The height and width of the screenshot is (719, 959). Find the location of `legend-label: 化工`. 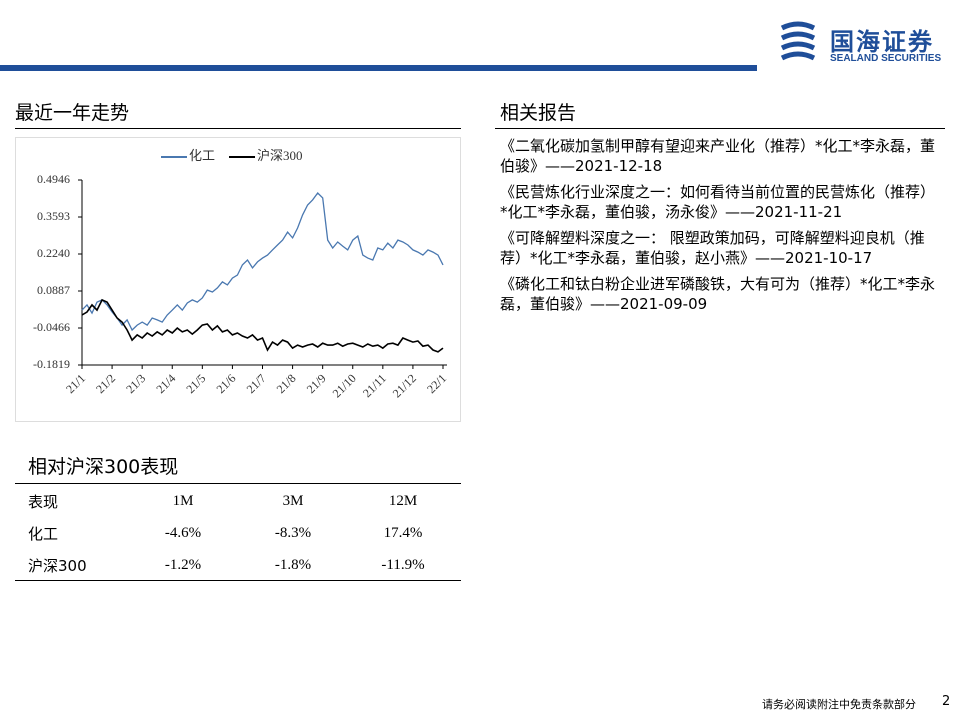

legend-label: 化工 is located at coordinates (202, 155).